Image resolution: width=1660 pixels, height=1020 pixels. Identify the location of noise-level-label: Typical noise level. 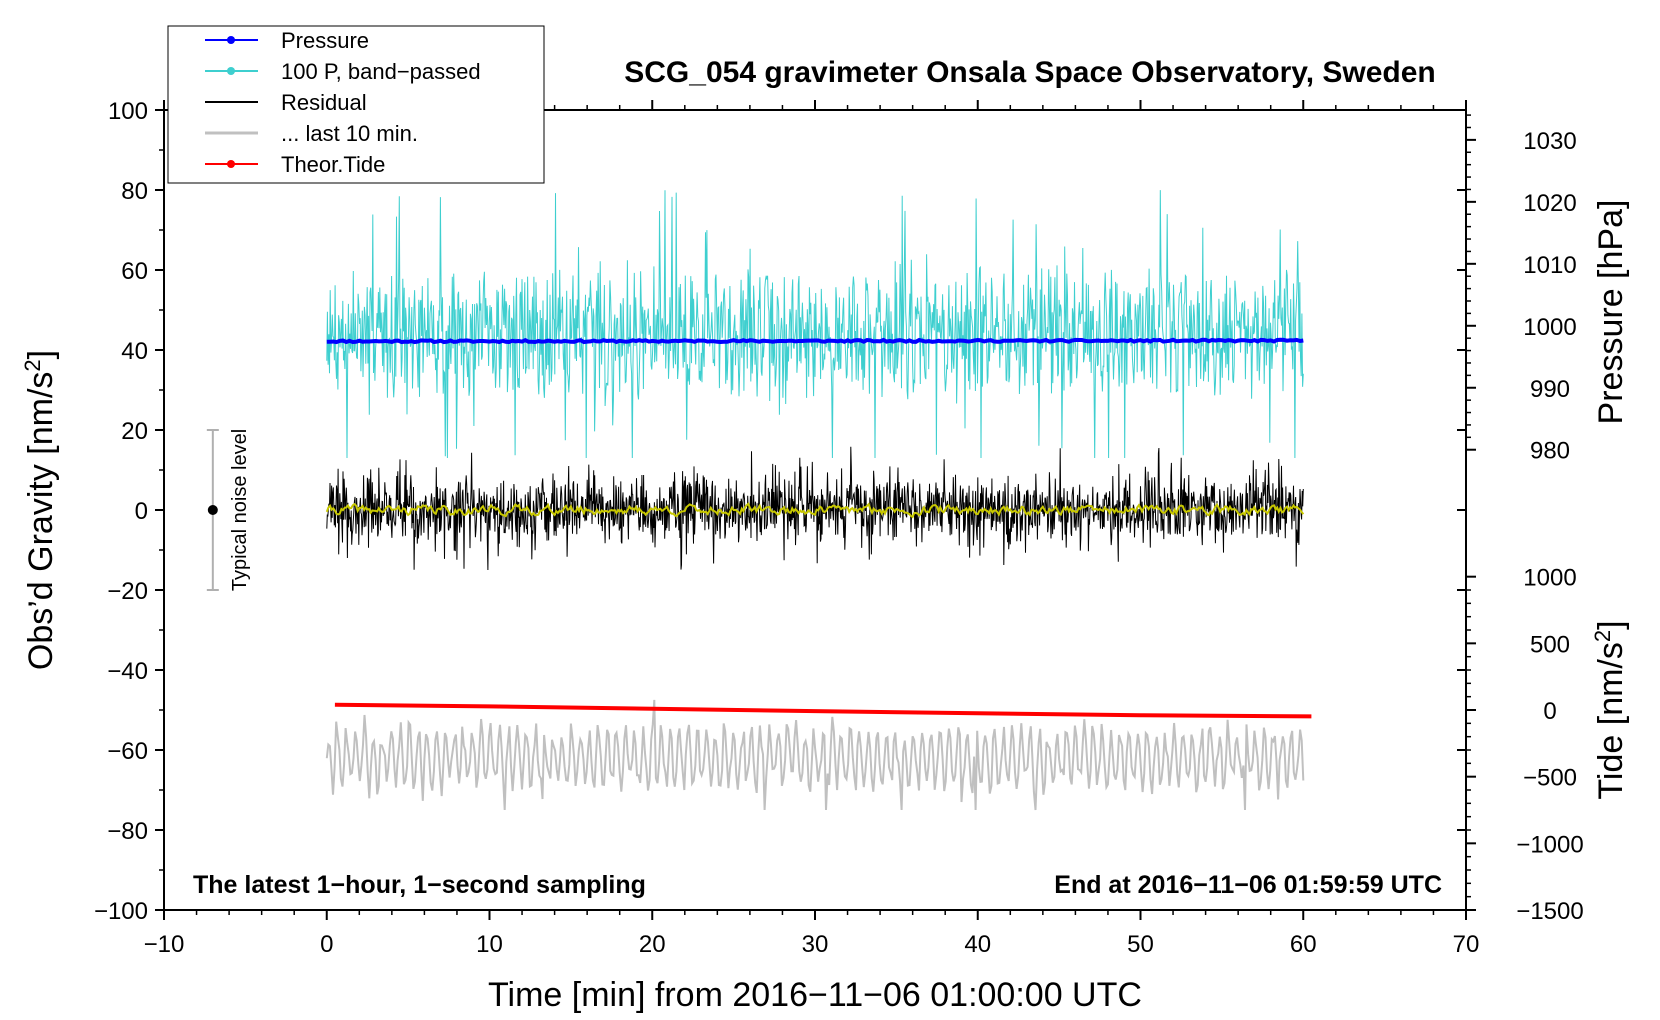
(240, 510).